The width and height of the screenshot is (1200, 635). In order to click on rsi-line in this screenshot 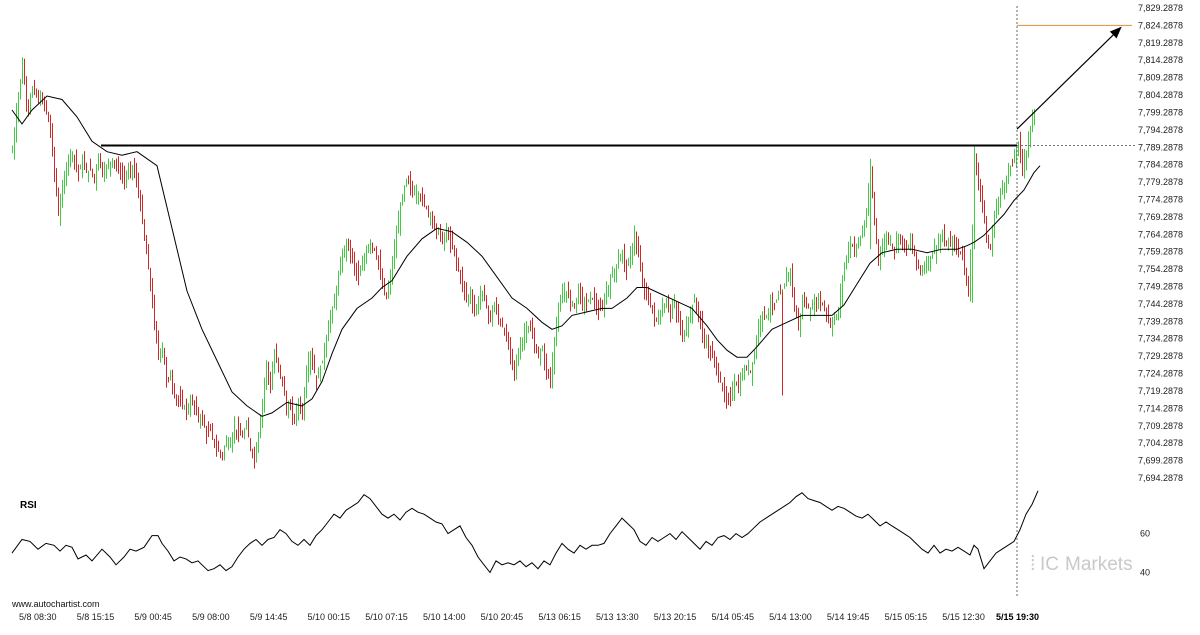, I will do `click(525, 532)`.